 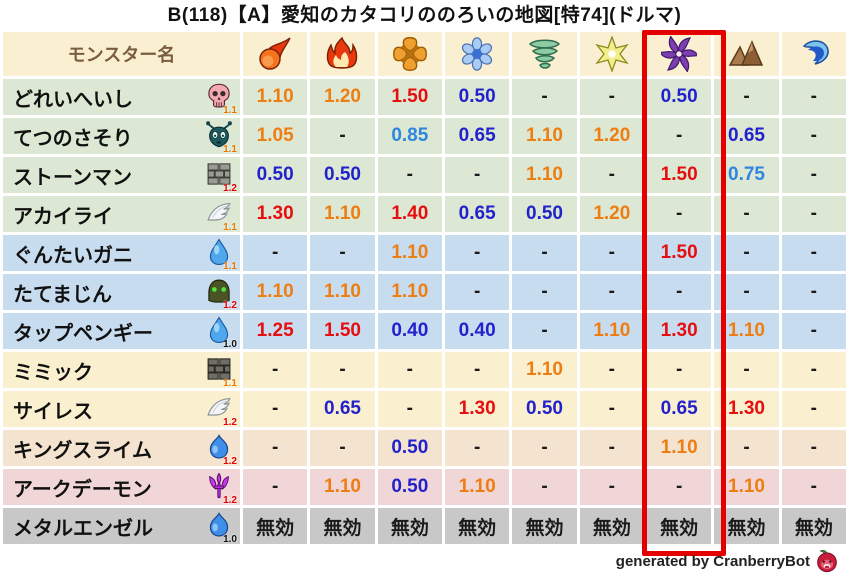 What do you see at coordinates (82, 450) in the screenshot?
I see `monster-name: キングスライム` at bounding box center [82, 450].